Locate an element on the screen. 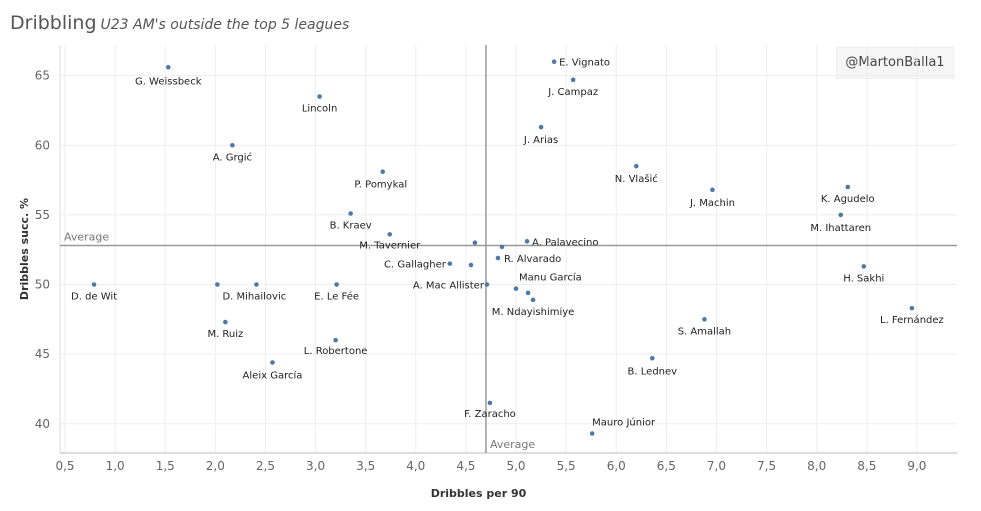 The width and height of the screenshot is (981, 511). data-point-label: E. Le Fée is located at coordinates (336, 297).